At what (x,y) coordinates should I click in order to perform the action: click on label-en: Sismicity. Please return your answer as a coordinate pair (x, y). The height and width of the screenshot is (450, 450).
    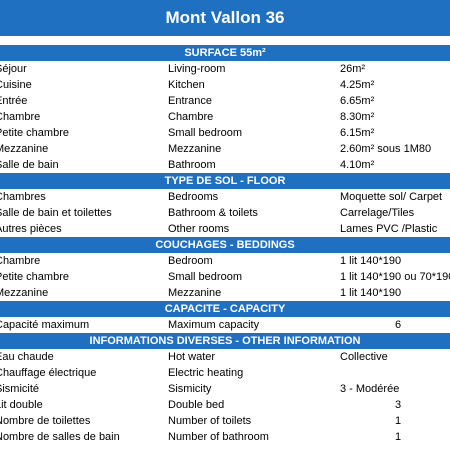
    Looking at the image, I should click on (190, 389).